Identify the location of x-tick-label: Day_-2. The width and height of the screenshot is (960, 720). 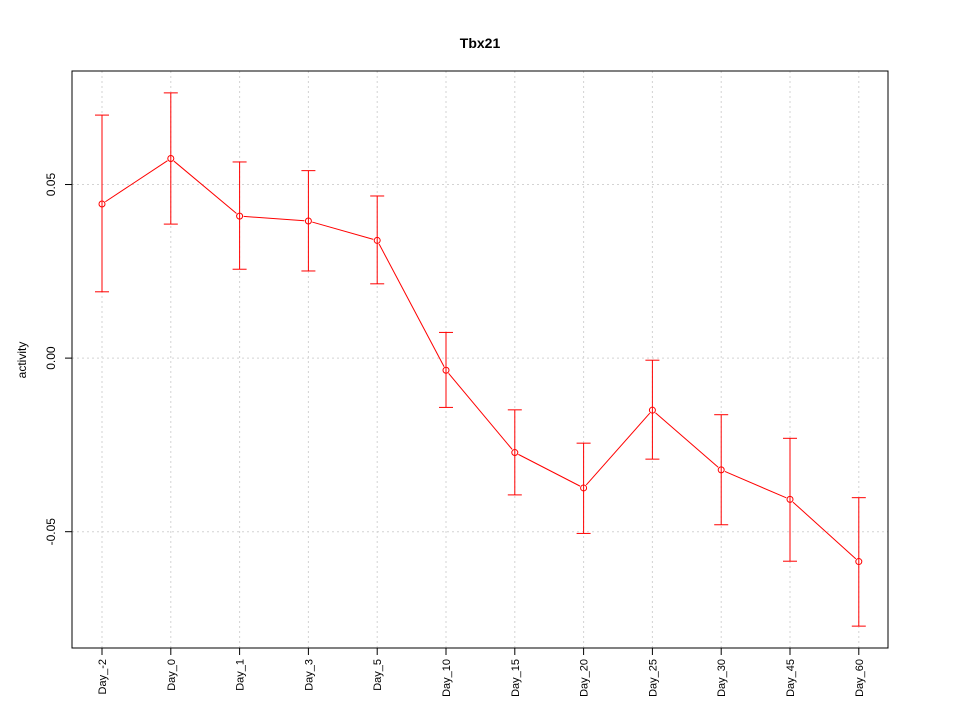
(103, 676).